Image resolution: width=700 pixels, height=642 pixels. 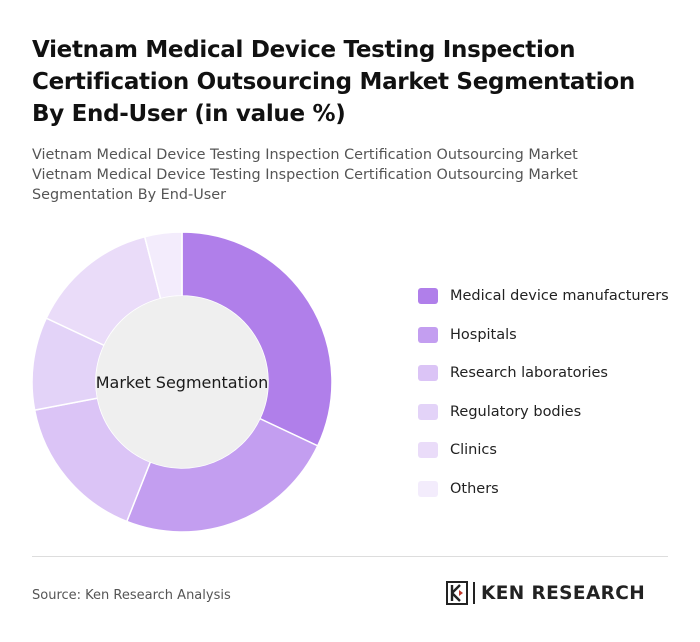 I want to click on legend-item: Regulatory bodies, so click(x=543, y=412).